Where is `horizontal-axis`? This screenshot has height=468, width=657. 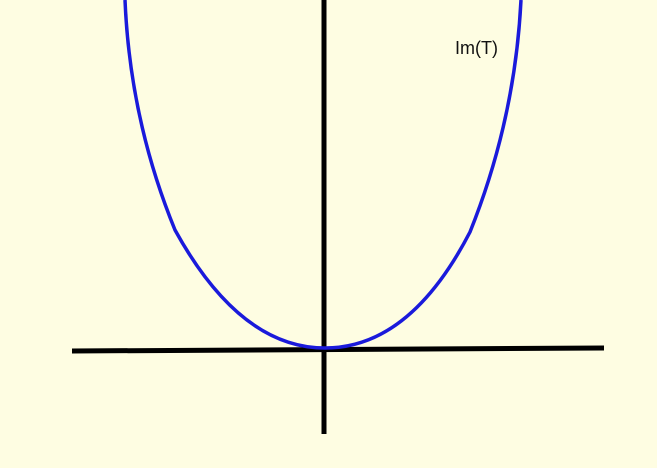 horizontal-axis is located at coordinates (338, 349).